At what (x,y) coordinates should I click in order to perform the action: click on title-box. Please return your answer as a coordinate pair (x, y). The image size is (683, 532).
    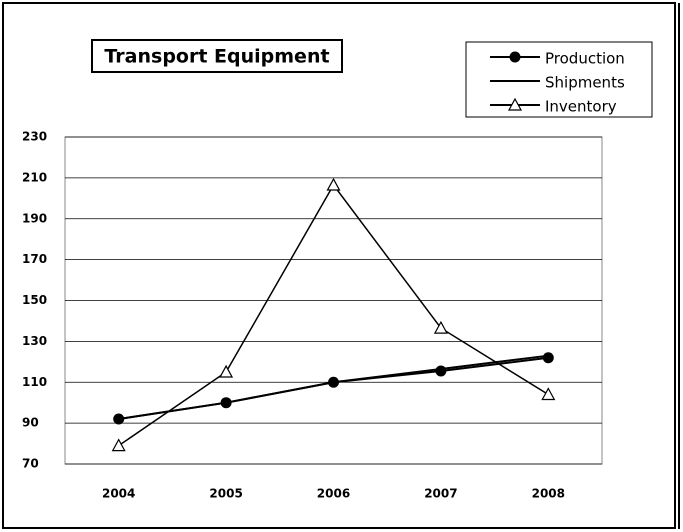
    Looking at the image, I should click on (217, 56).